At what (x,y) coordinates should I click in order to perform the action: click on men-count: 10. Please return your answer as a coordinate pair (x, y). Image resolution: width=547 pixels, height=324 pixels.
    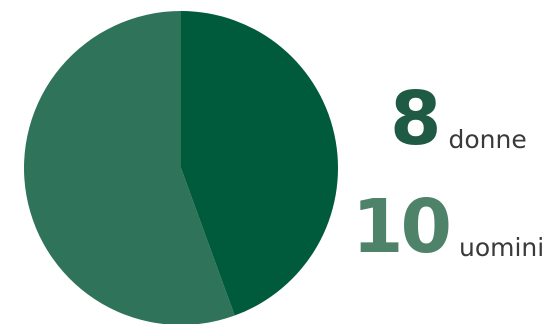
    Looking at the image, I should click on (402, 227).